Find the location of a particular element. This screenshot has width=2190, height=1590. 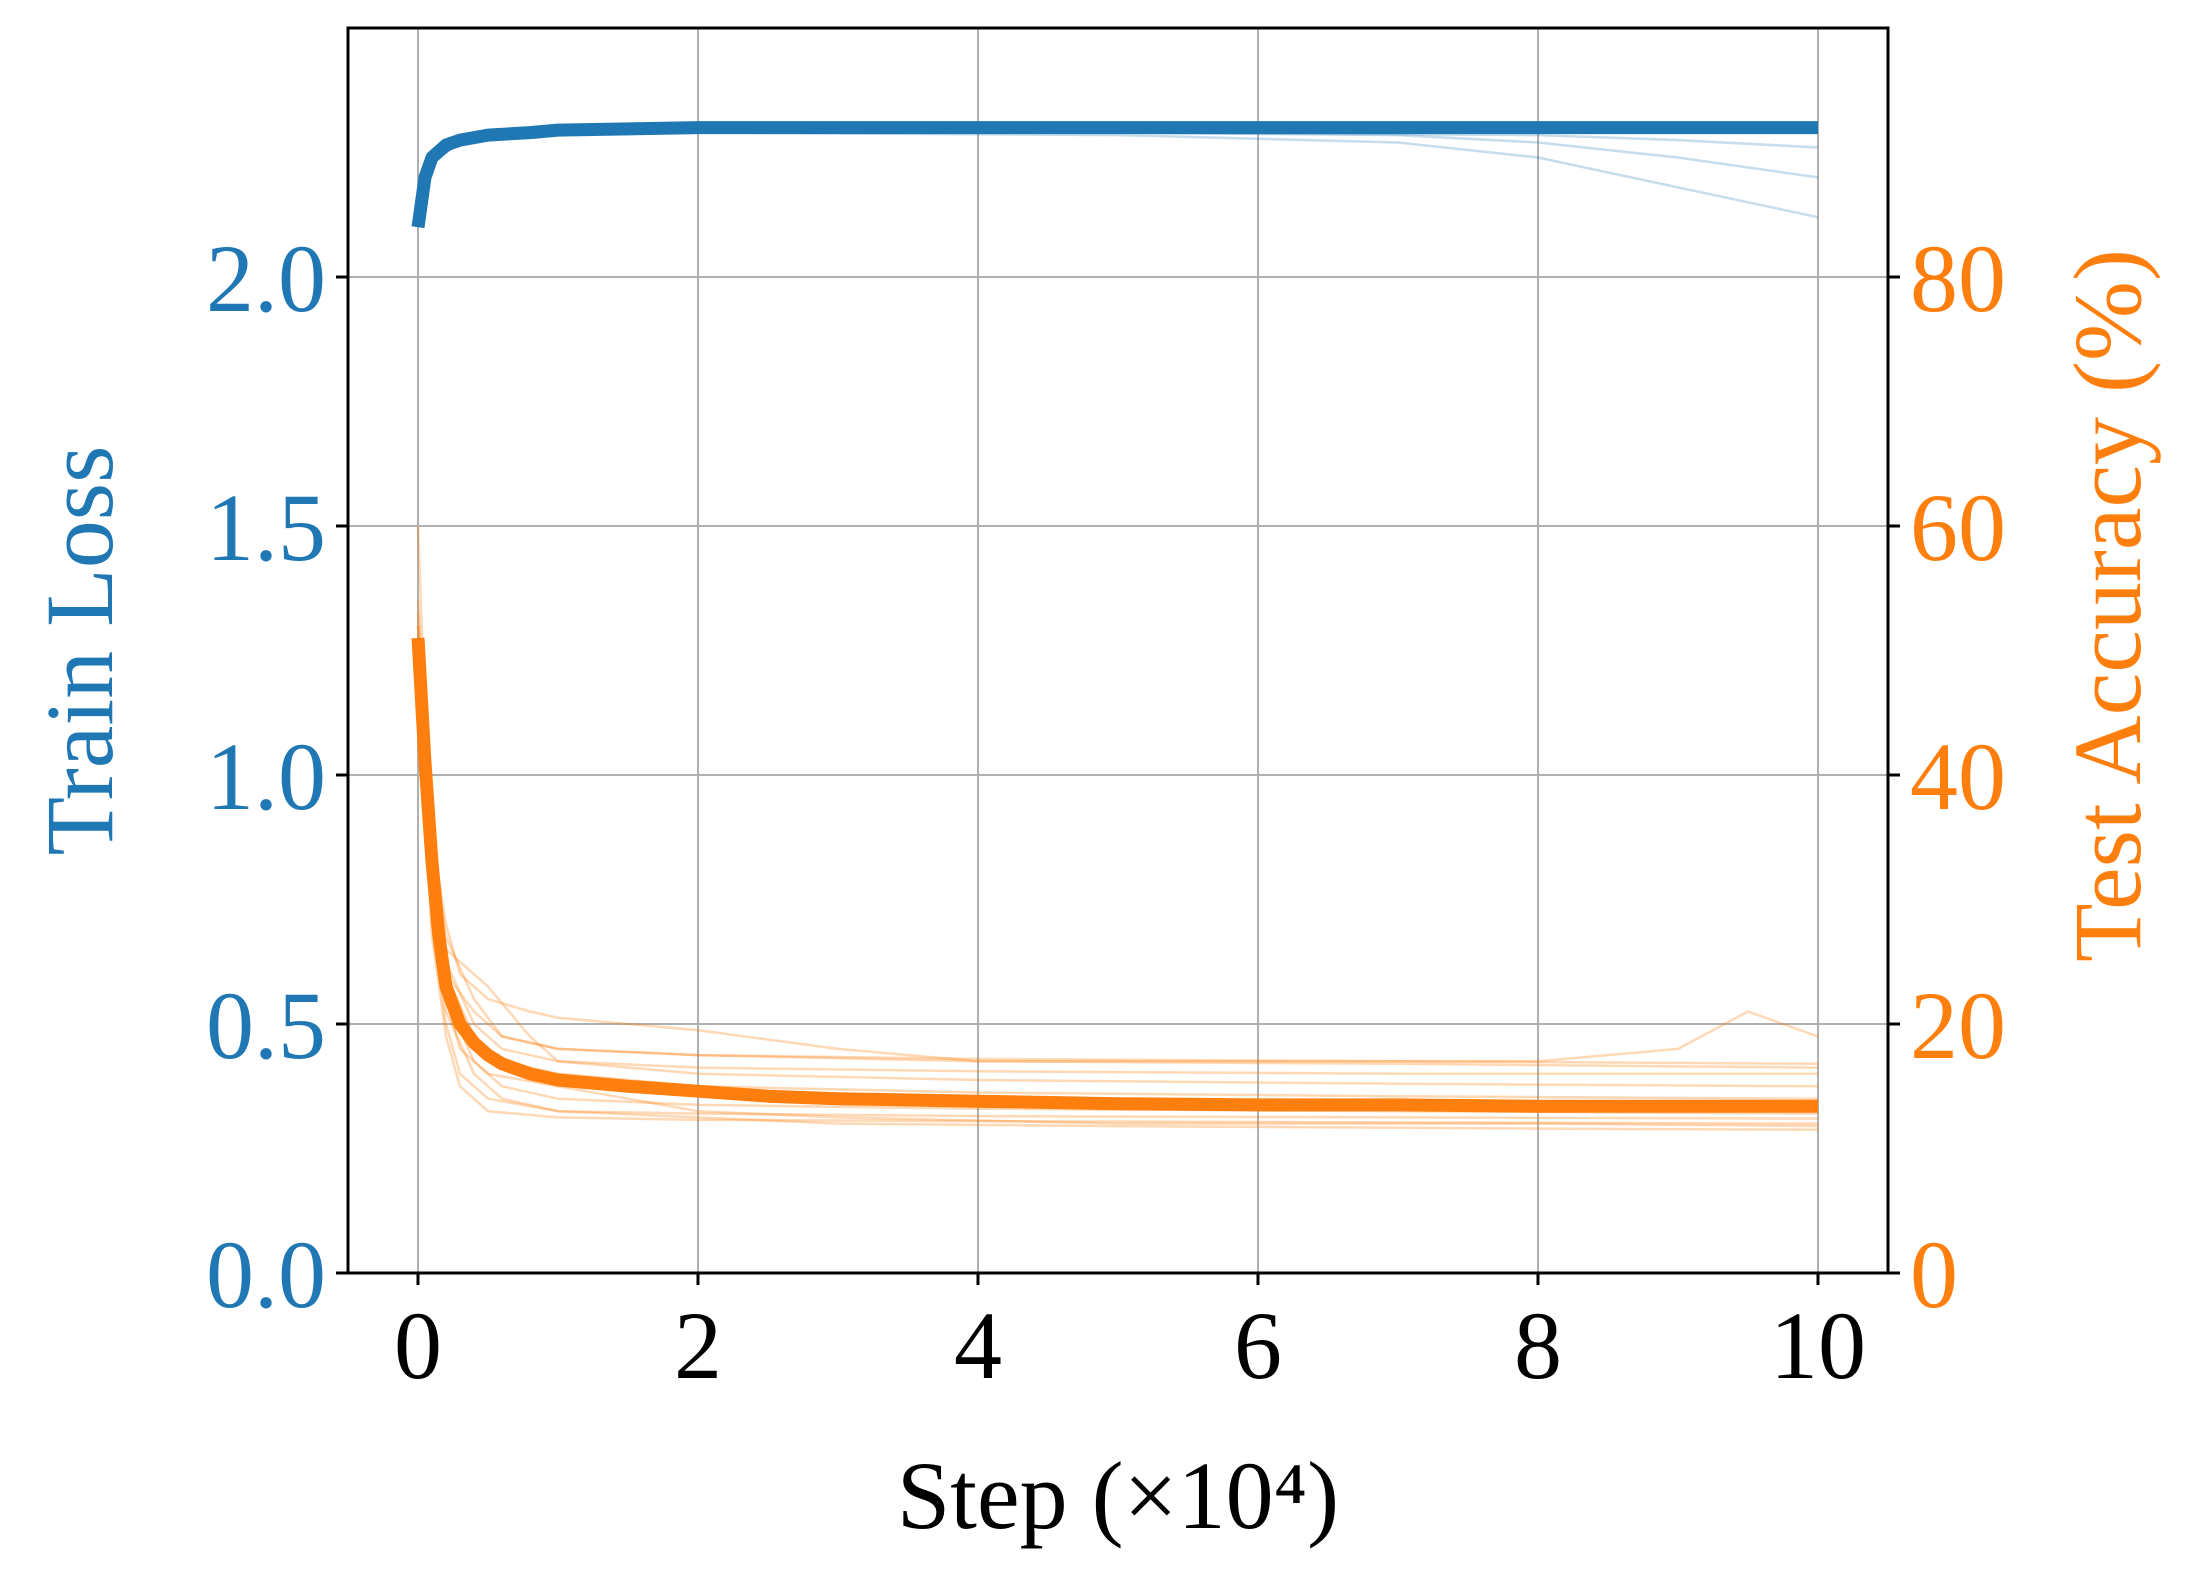

y-right-axis-label: Test Accuracy (%) is located at coordinates (2107, 605).